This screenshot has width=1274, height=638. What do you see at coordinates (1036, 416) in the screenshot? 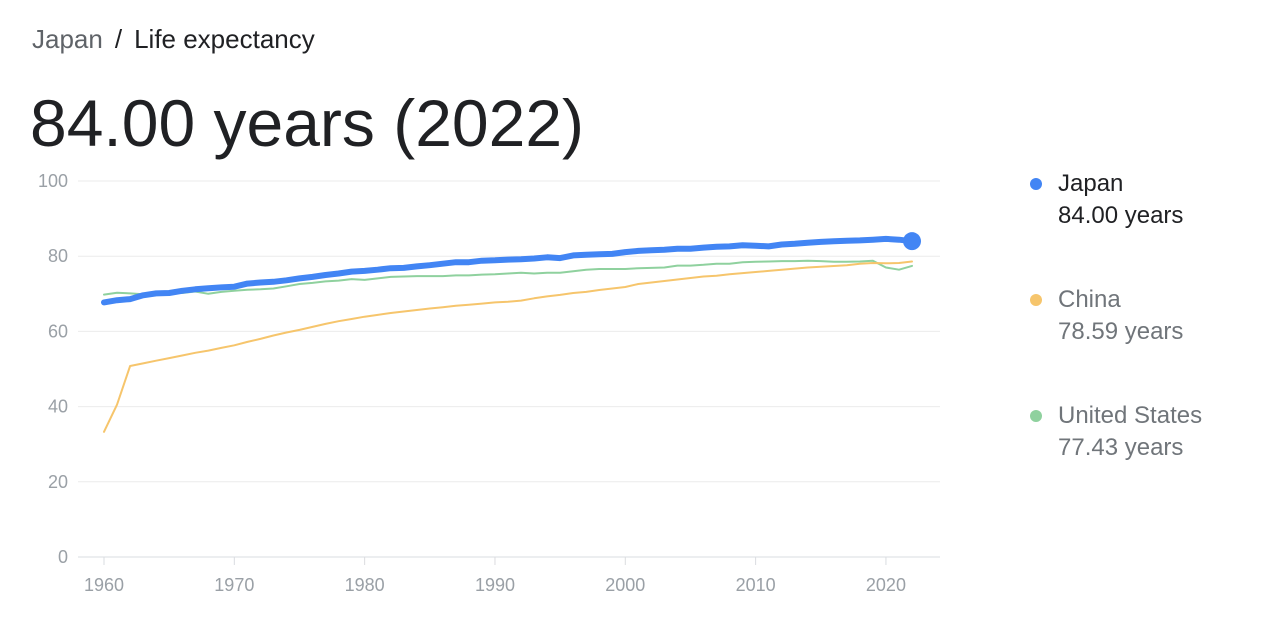
I see `legend-dot-united-states` at bounding box center [1036, 416].